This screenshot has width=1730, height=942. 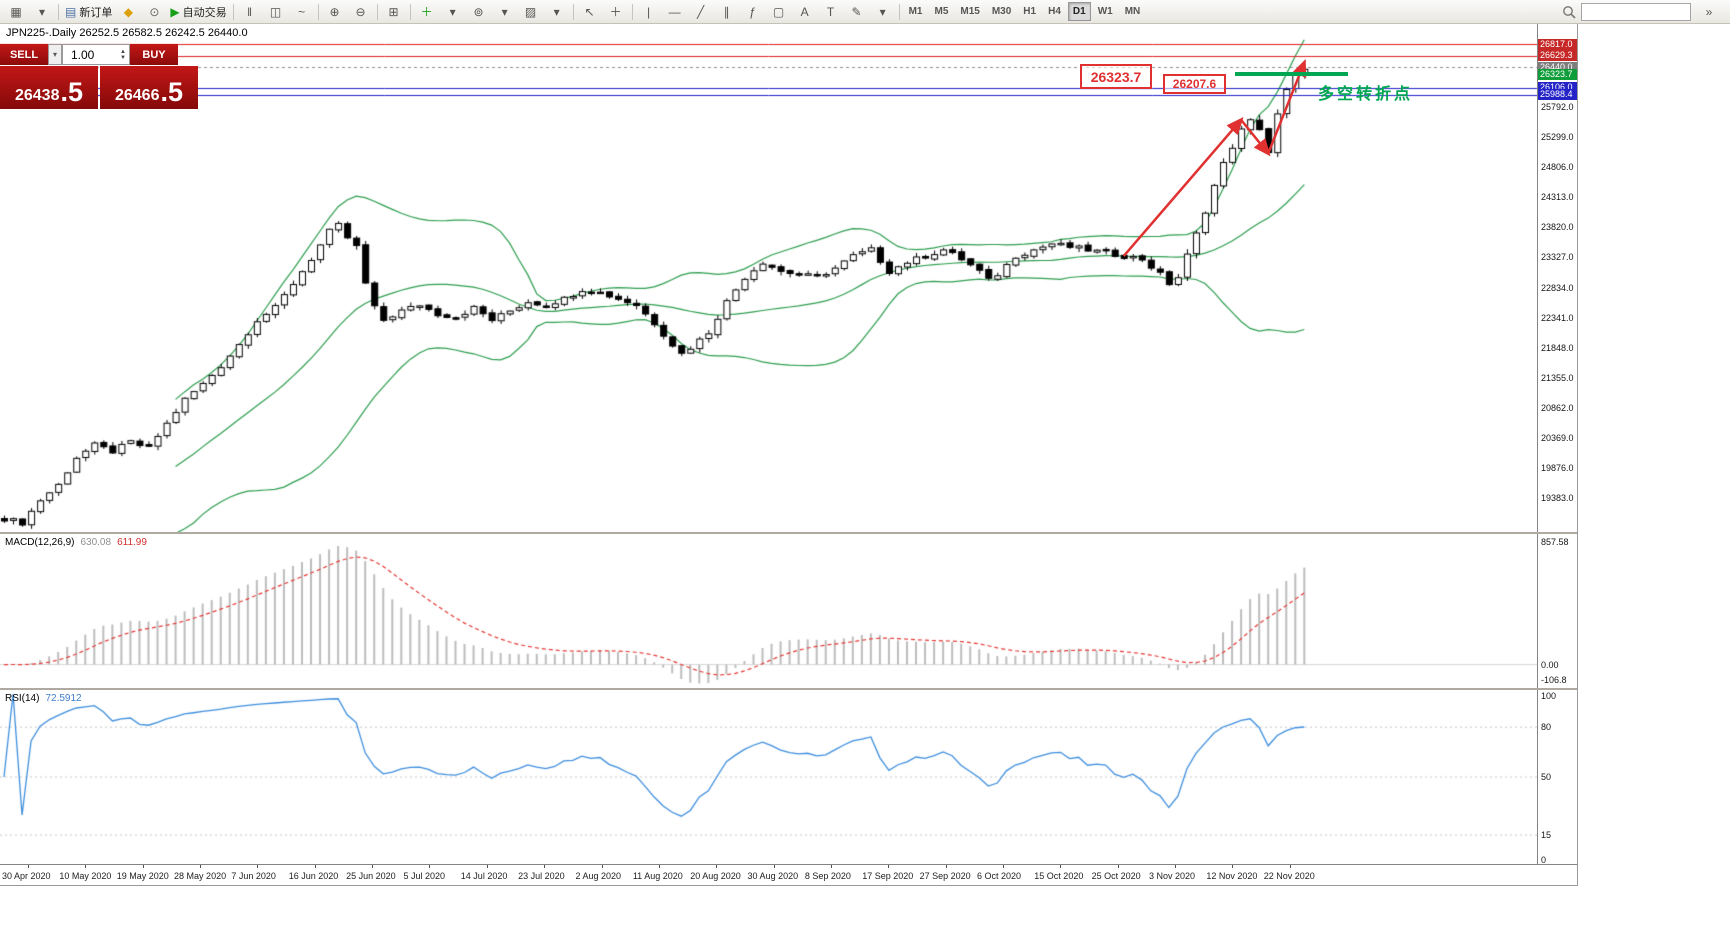 I want to click on timeframe-mn: MN, so click(x=1132, y=11).